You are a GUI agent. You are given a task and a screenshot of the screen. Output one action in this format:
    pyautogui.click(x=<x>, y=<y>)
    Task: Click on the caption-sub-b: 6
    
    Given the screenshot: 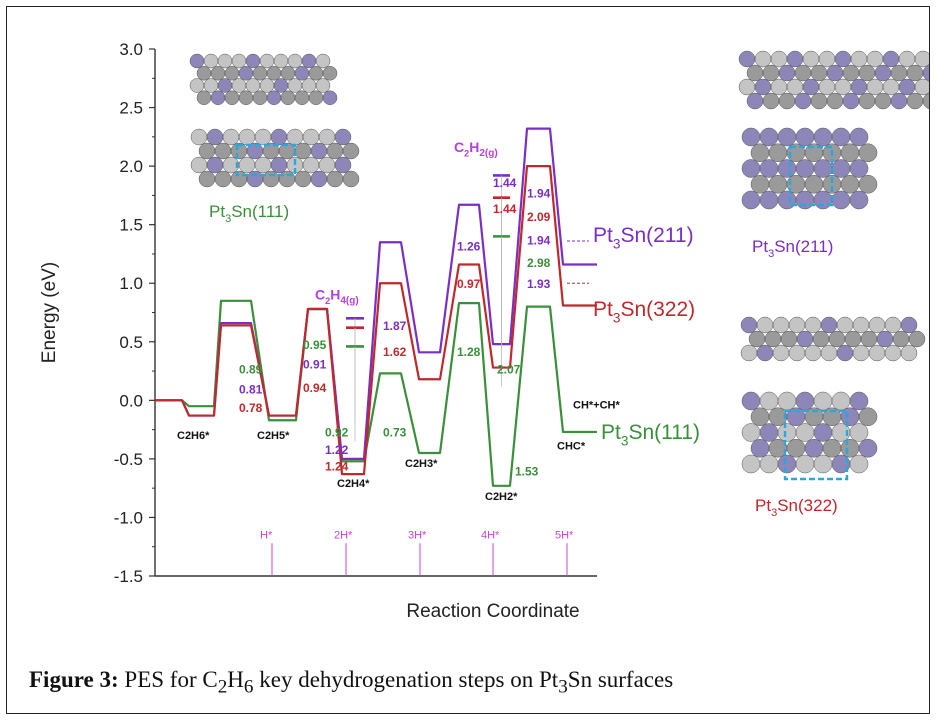 What is the action you would take?
    pyautogui.click(x=248, y=687)
    